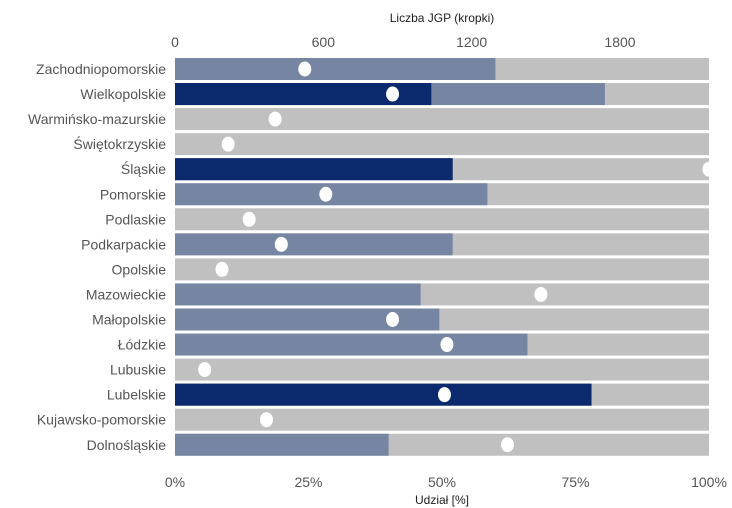 This screenshot has width=732, height=508. I want to click on x2-tick-label: 0, so click(175, 42).